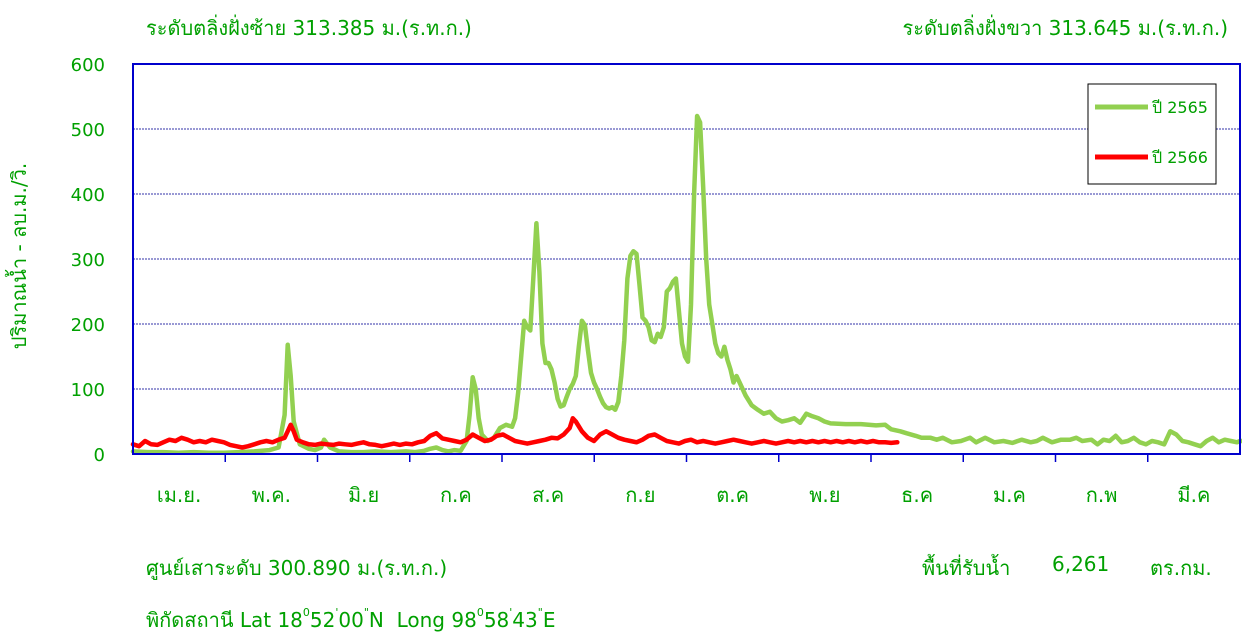 Image resolution: width=1242 pixels, height=638 pixels. I want to click on right-bank-level: ระดับตลิ่งฝั่งขวา 313.645 ม.(ร.ท.ก.), so click(1065, 28).